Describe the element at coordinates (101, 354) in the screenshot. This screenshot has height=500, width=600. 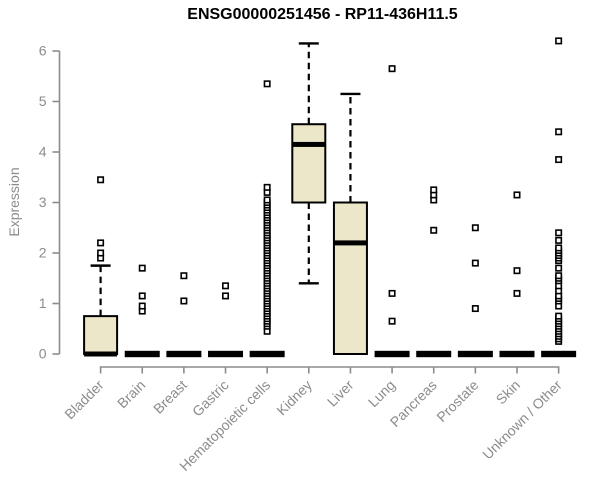
I see `median-bladder` at that location.